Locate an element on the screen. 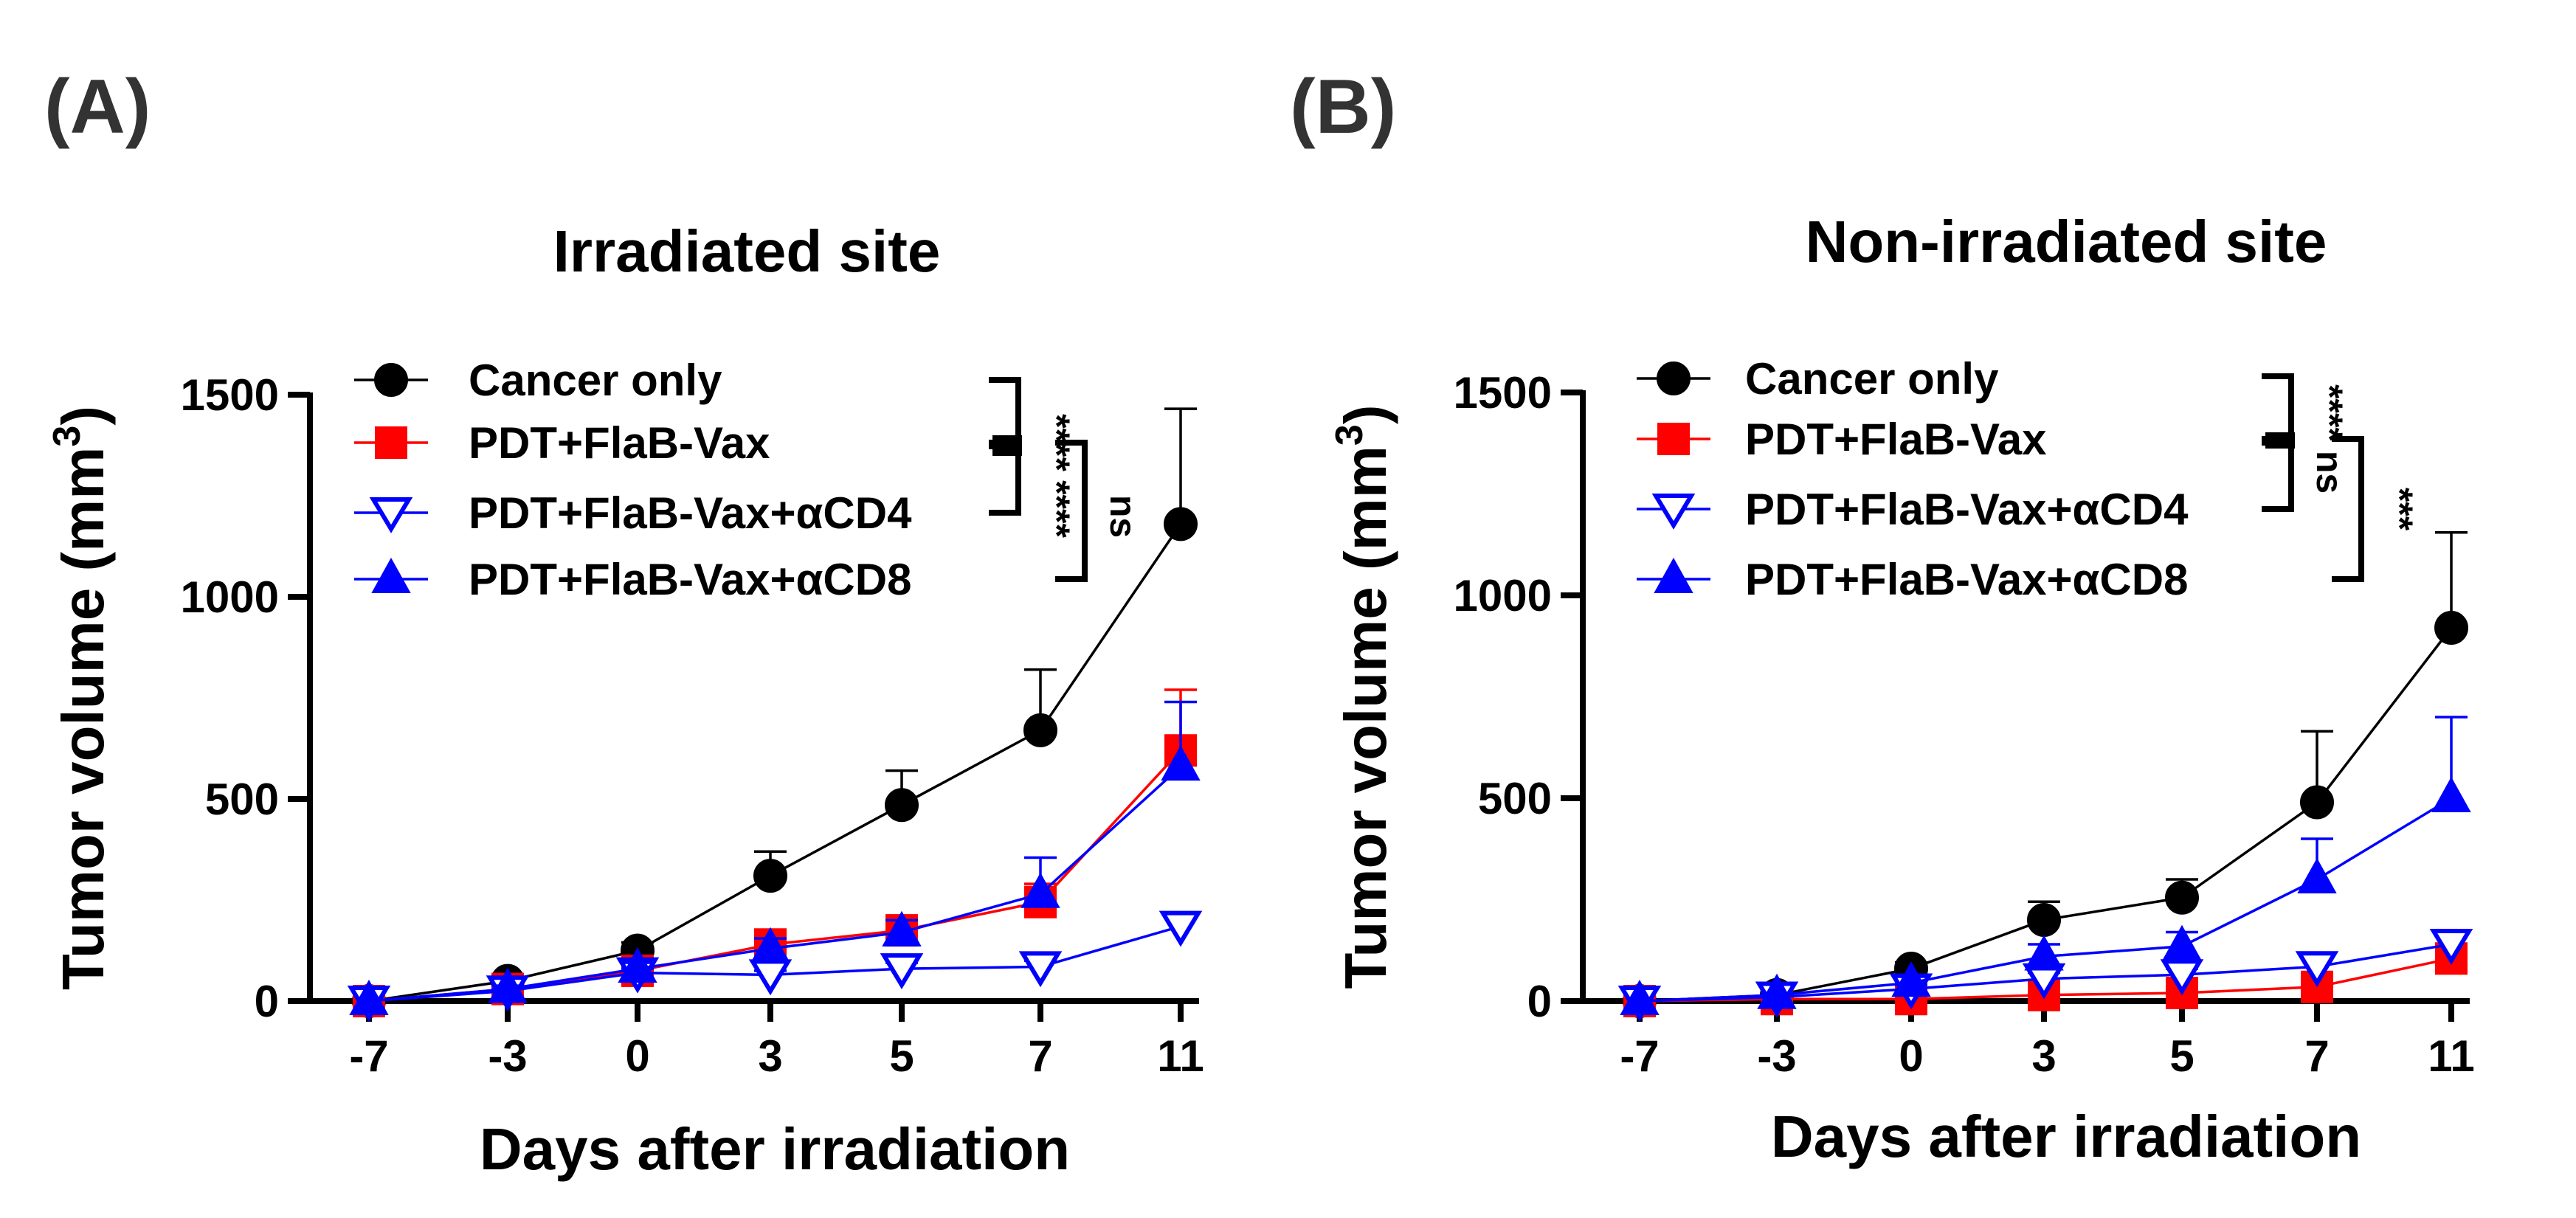  panel-label-a: (A) is located at coordinates (97, 107).